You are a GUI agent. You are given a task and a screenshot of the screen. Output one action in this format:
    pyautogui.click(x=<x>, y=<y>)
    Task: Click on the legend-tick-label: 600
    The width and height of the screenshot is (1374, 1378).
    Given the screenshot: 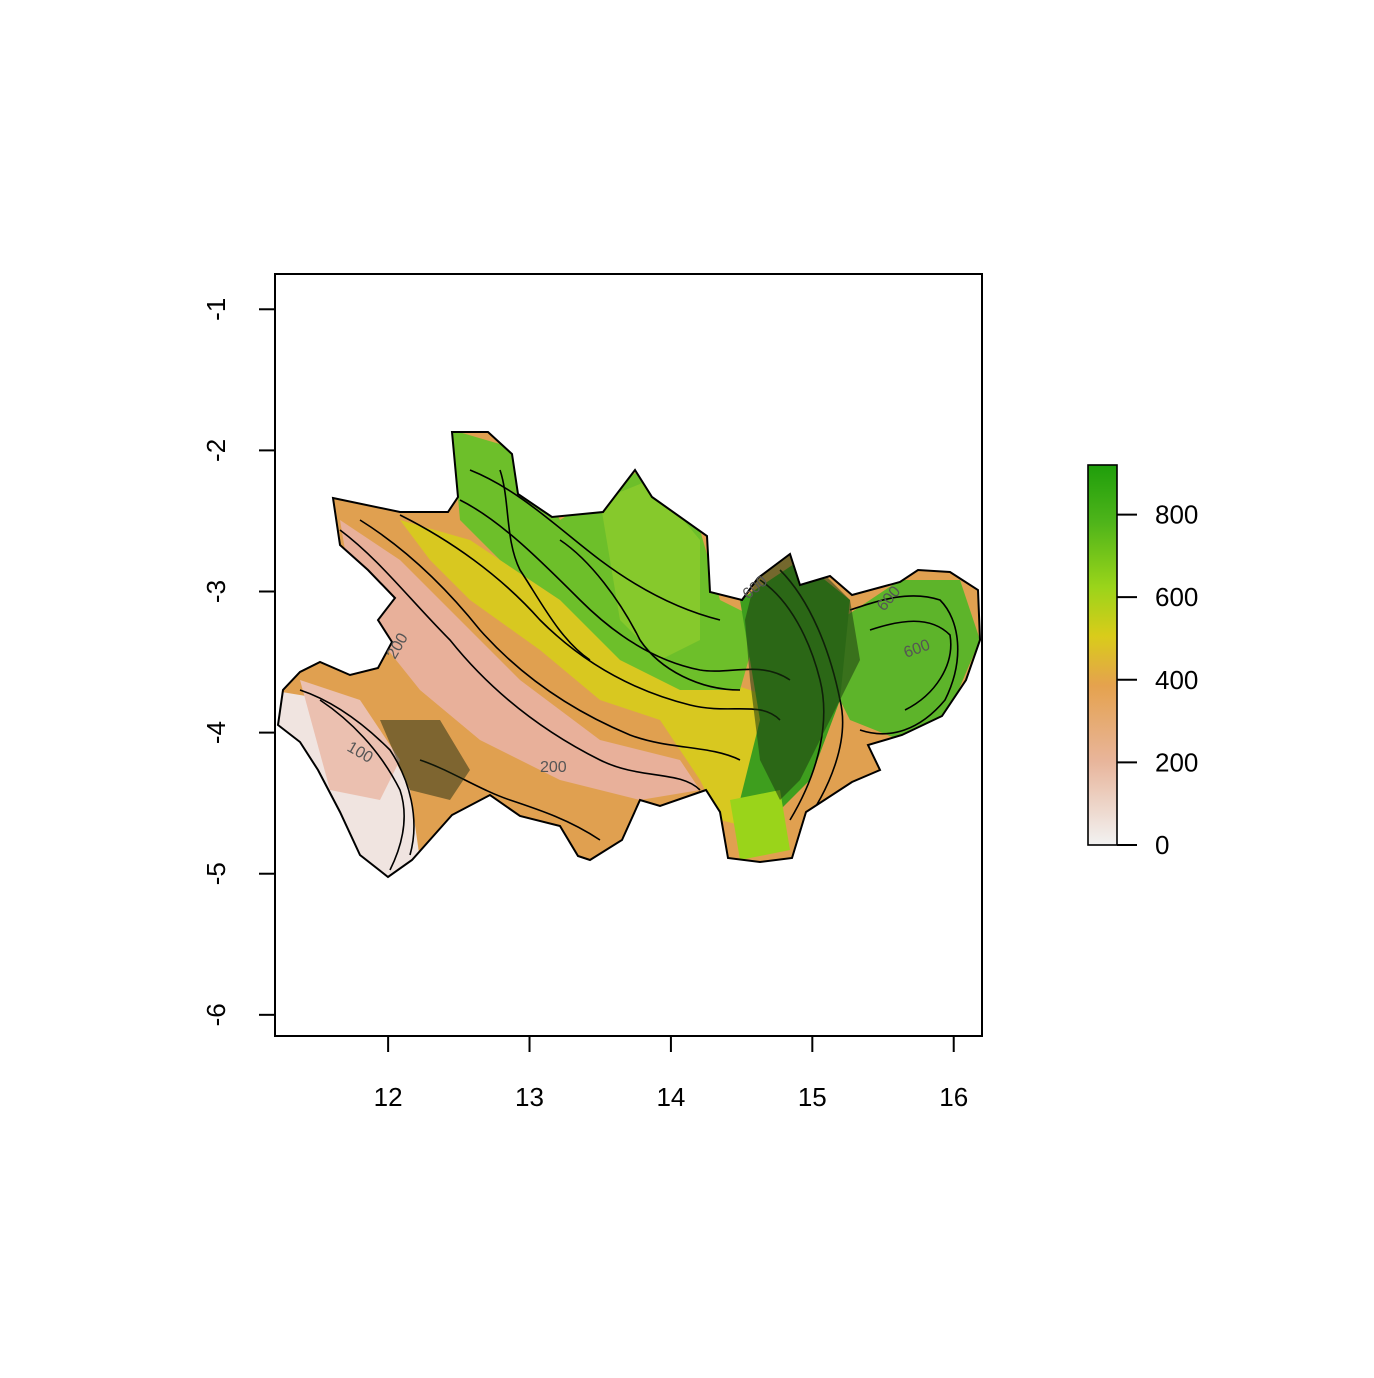 What is the action you would take?
    pyautogui.click(x=1176, y=597)
    